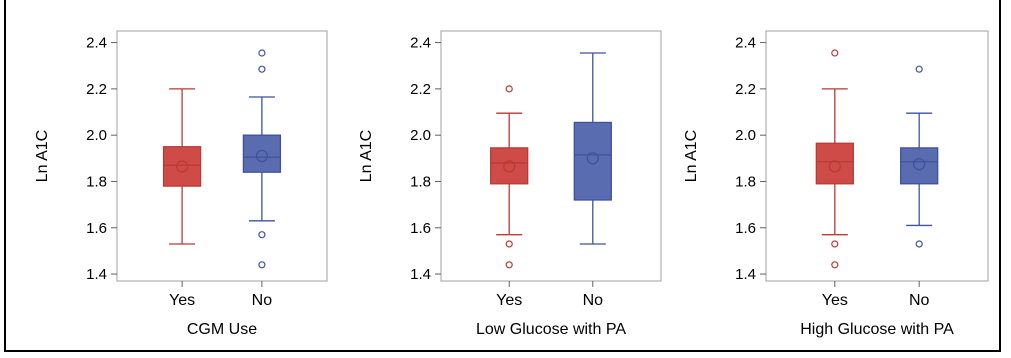  Describe the element at coordinates (222, 156) in the screenshot. I see `plot-area-border` at that location.